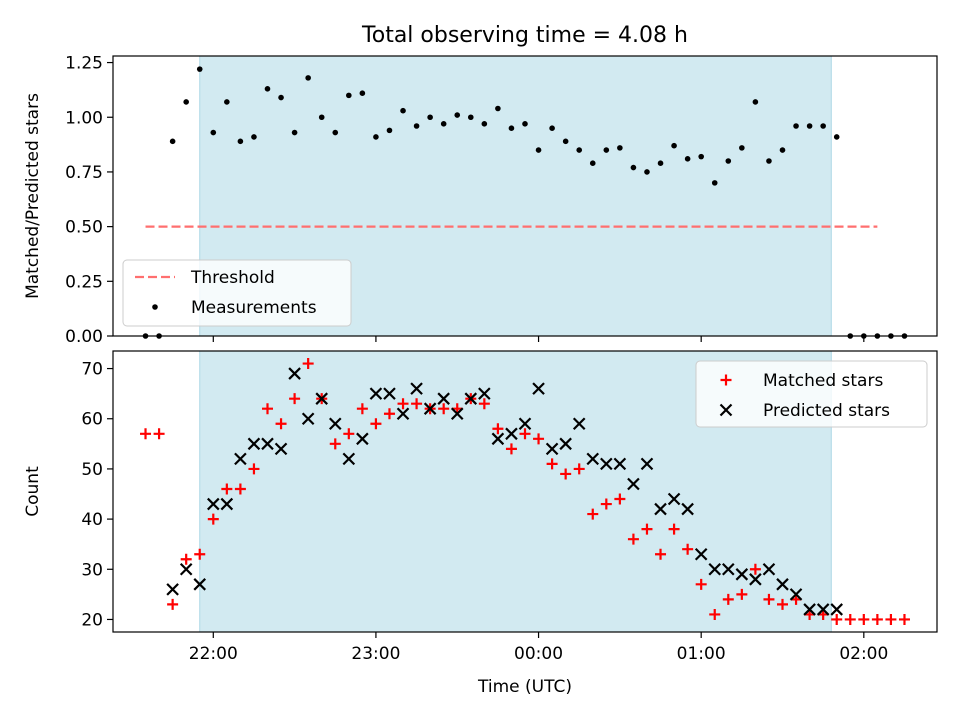 The width and height of the screenshot is (960, 720). What do you see at coordinates (524, 687) in the screenshot?
I see `x-axis-label: Time (UTC)` at bounding box center [524, 687].